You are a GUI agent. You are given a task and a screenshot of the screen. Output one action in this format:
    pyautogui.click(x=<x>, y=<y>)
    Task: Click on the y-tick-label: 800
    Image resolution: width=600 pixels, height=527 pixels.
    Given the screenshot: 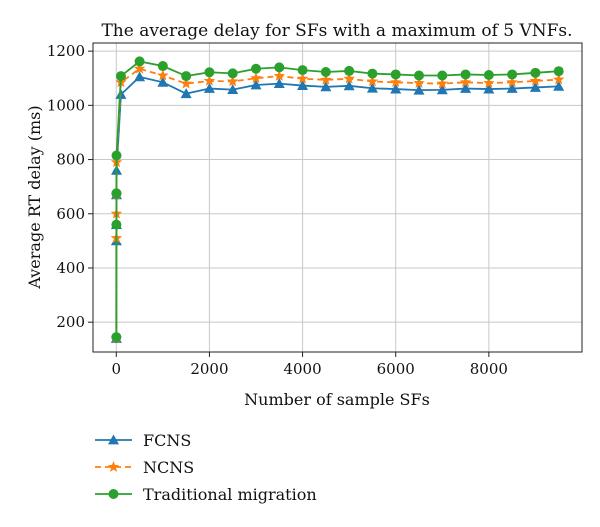 What is the action you would take?
    pyautogui.click(x=70, y=160)
    